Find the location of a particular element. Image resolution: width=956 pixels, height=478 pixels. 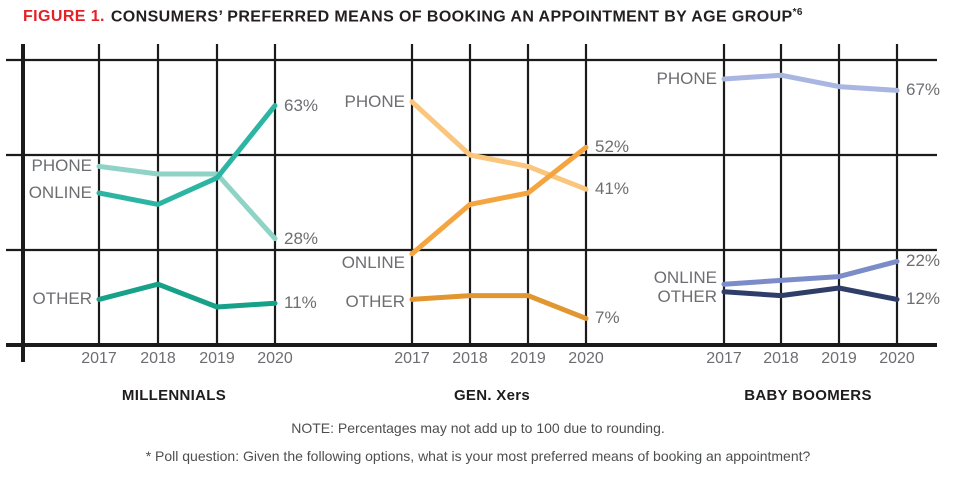

line-babyboomers-online is located at coordinates (810, 272).